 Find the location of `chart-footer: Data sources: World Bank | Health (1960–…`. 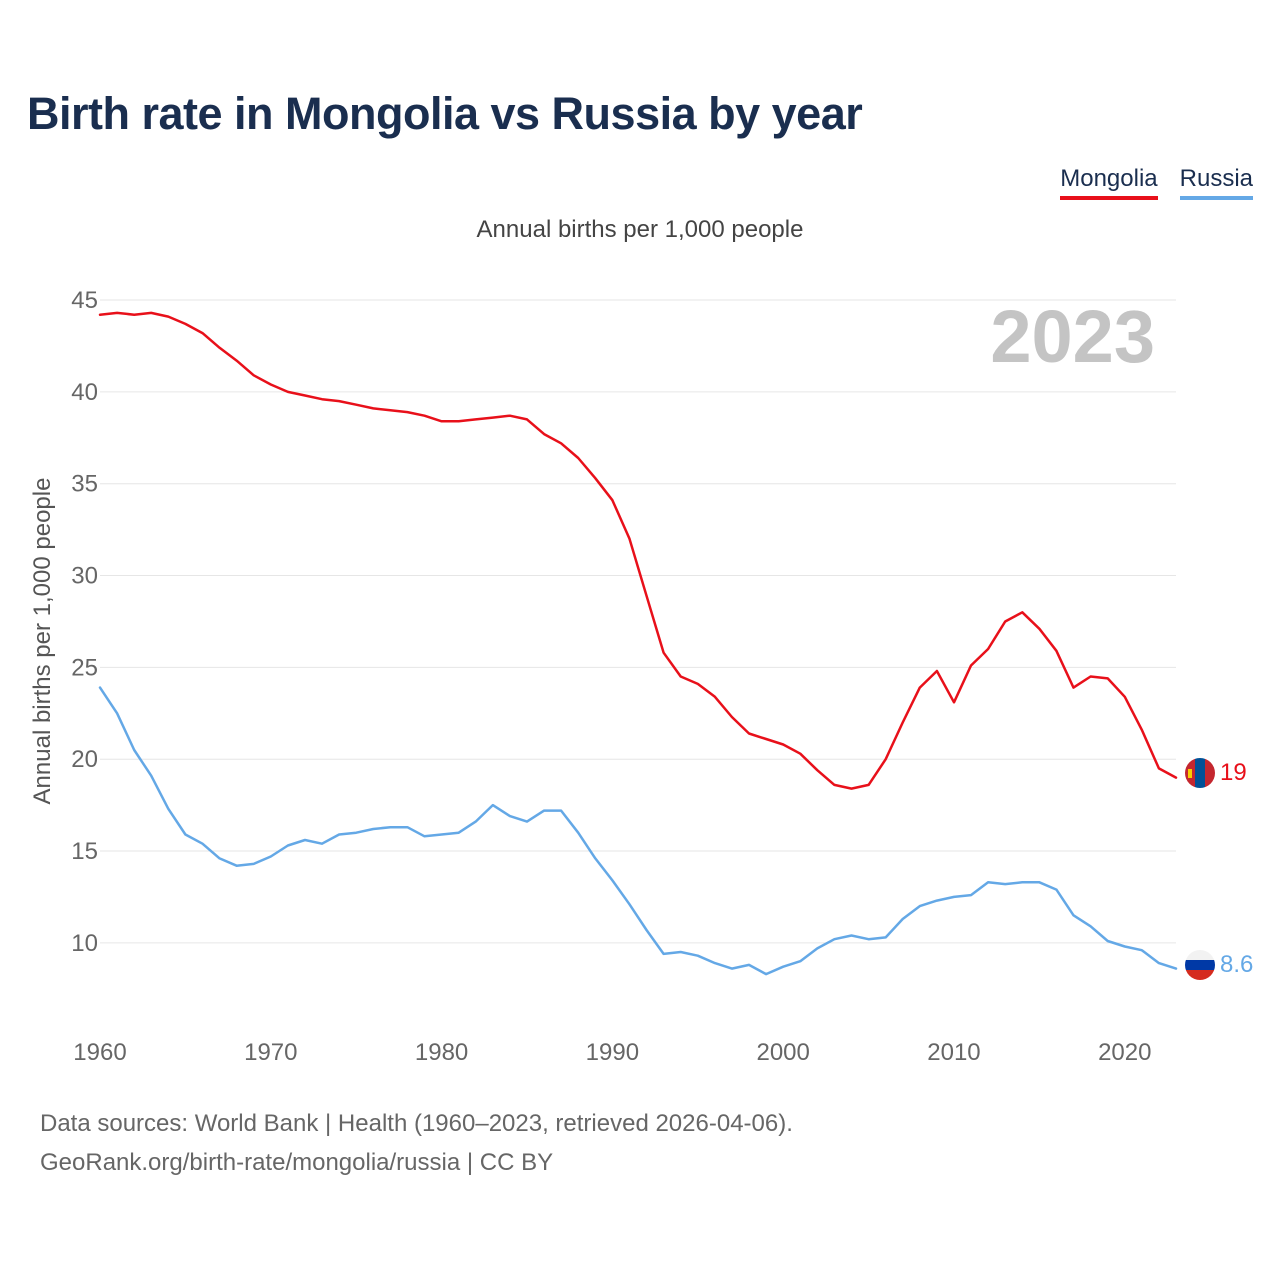

chart-footer: Data sources: World Bank | Health (1960–… is located at coordinates (416, 1143).